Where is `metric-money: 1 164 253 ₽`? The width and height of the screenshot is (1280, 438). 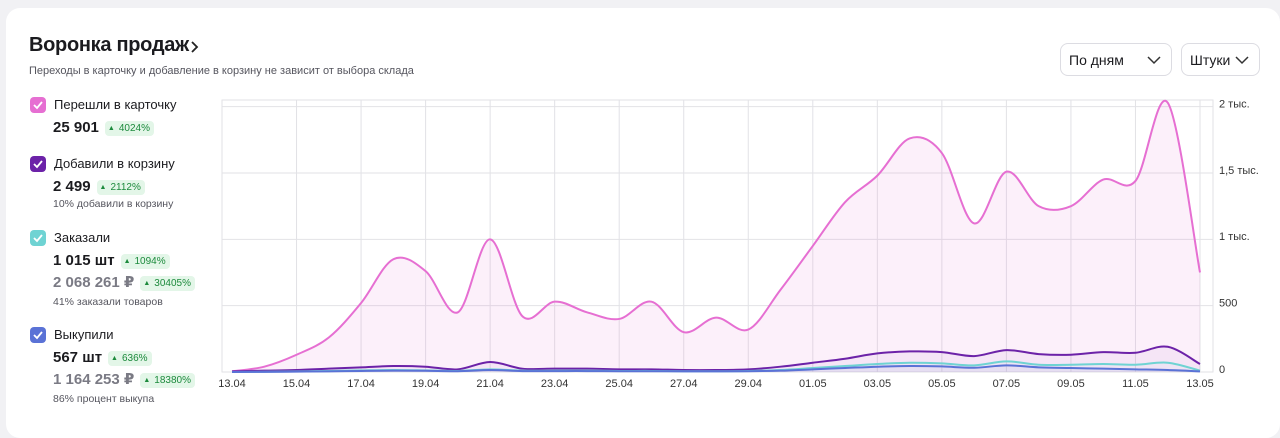 metric-money: 1 164 253 ₽ is located at coordinates (94, 379).